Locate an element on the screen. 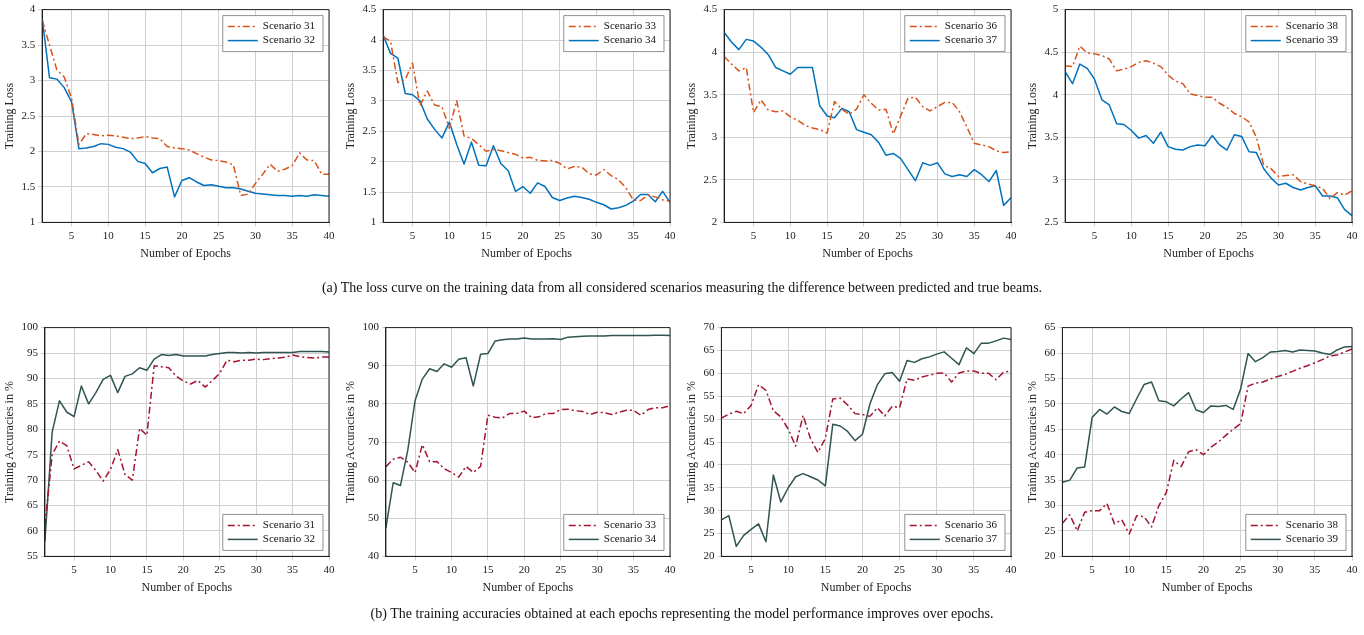 This screenshot has height=635, width=1364. y-tick-label: 20 is located at coordinates (1050, 555).